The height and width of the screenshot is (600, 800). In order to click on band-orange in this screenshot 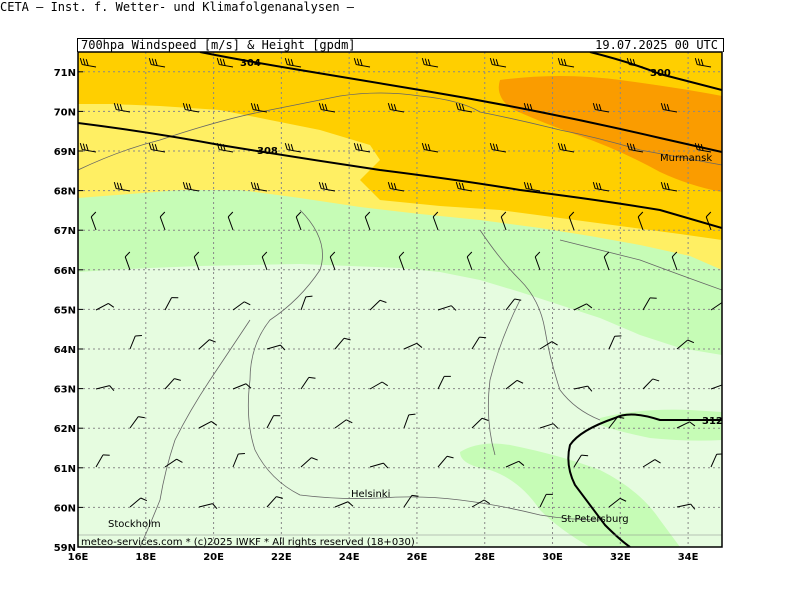, I will do `click(610, 134)`.